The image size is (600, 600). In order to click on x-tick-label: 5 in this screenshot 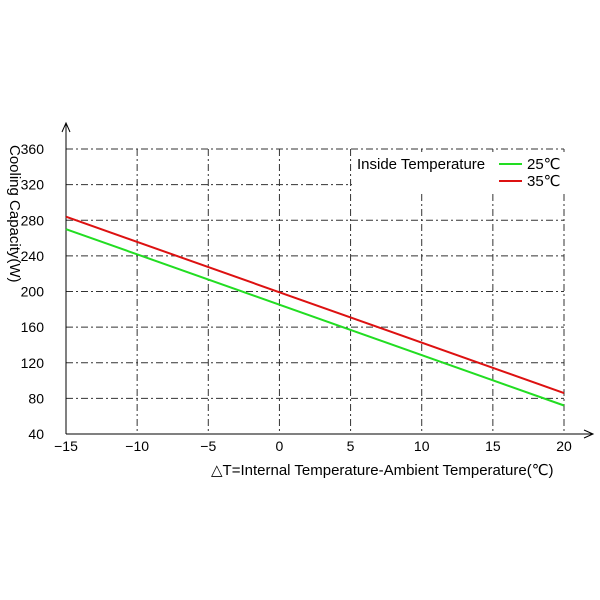, I will do `click(351, 446)`.